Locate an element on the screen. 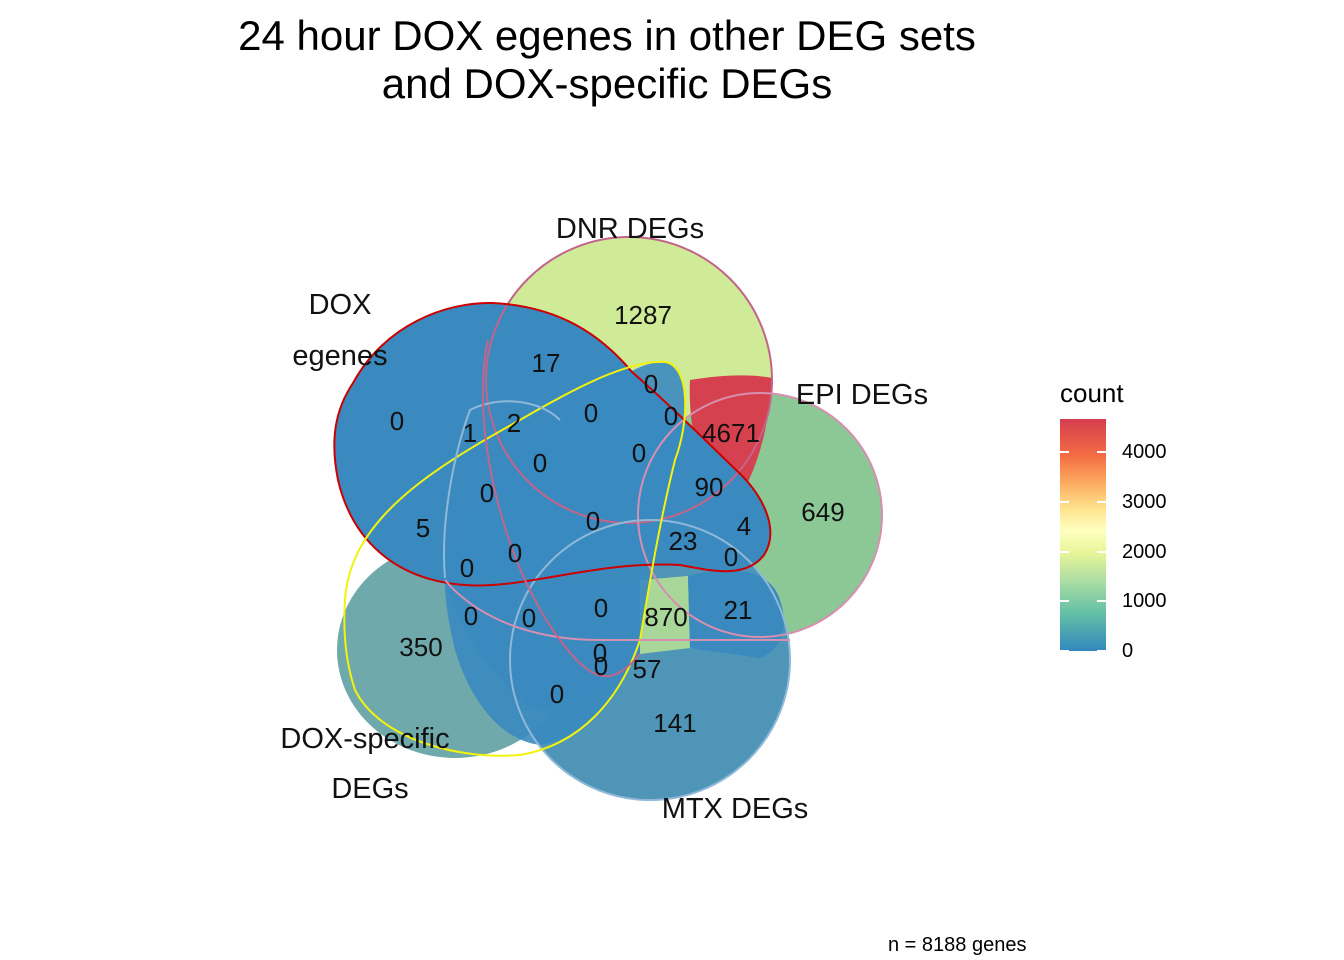 Image resolution: width=1344 pixels, height=960 pixels. region-count-23: 0 is located at coordinates (487, 493).